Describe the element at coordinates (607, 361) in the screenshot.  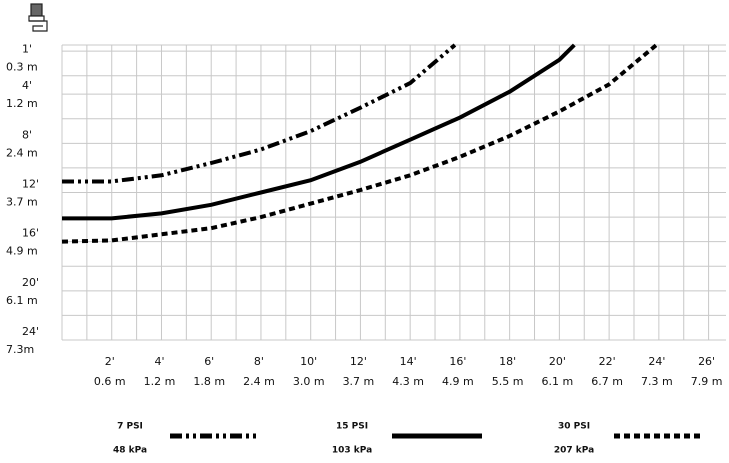
I see `x-tick-label: 22'` at that location.